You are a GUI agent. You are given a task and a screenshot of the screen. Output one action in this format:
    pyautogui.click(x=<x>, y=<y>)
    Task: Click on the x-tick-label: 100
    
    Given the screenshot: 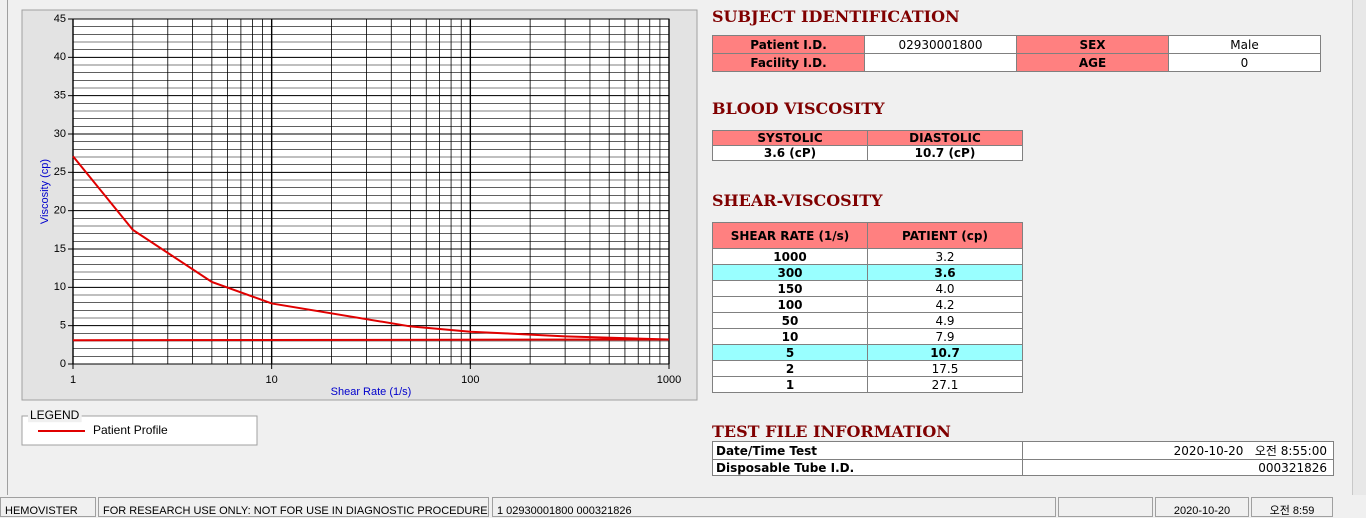 What is the action you would take?
    pyautogui.click(x=470, y=380)
    